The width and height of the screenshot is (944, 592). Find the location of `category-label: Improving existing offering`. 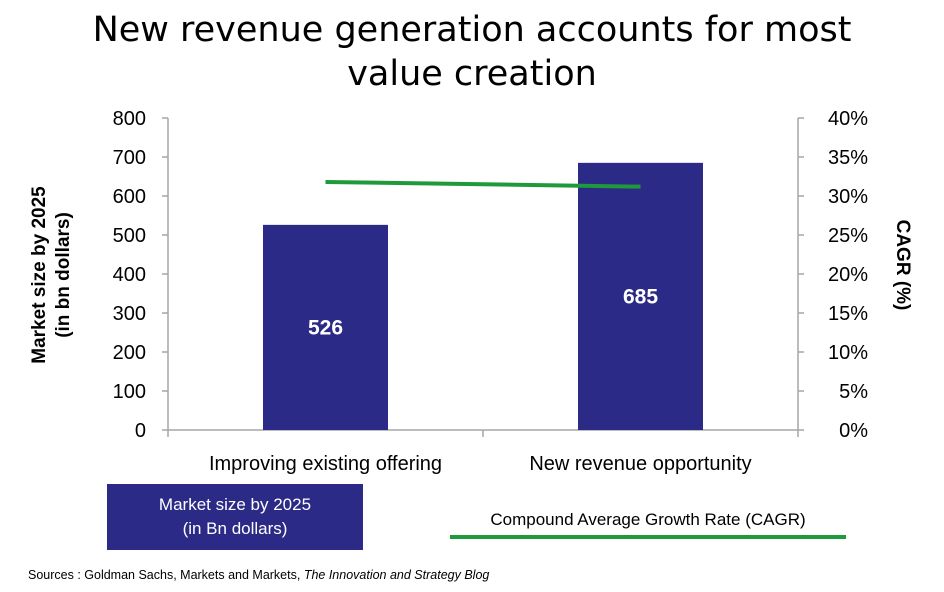

category-label: Improving existing offering is located at coordinates (325, 464).